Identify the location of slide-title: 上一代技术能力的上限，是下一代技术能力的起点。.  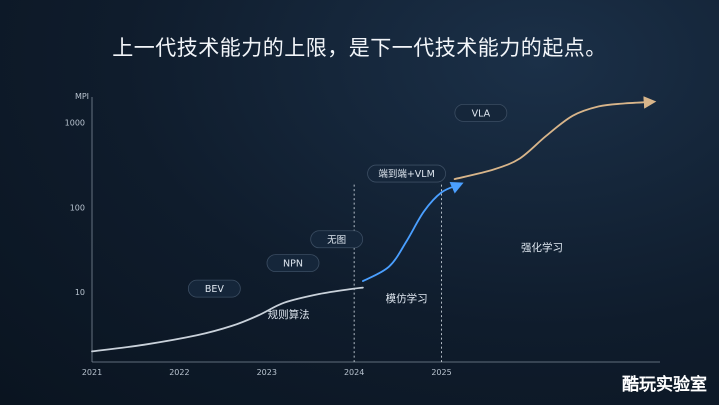
(359, 48).